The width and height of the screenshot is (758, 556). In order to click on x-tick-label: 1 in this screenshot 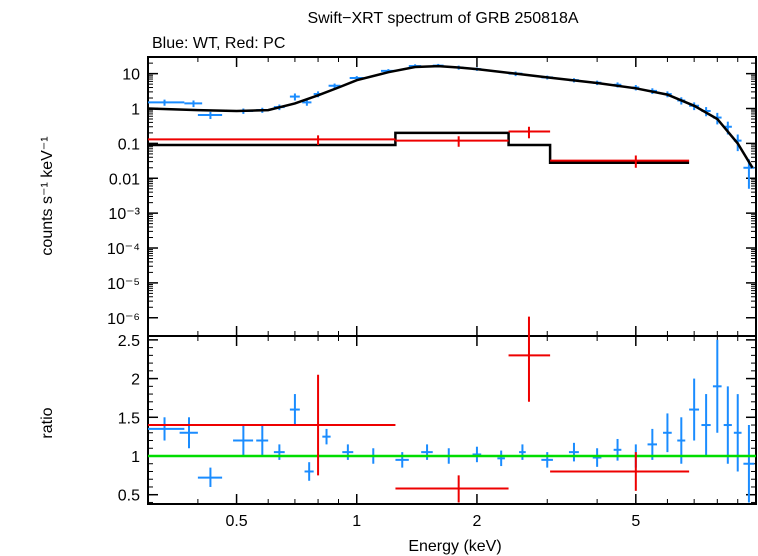, I will do `click(356, 521)`.